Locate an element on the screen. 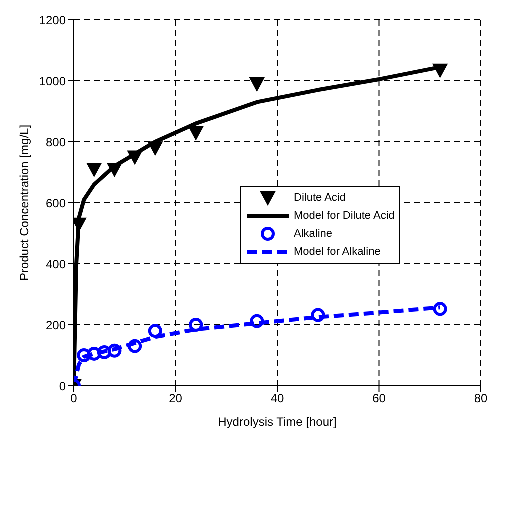 Image resolution: width=505 pixels, height=531 pixels. legend-label: Model for Dilute Acid is located at coordinates (344, 216).